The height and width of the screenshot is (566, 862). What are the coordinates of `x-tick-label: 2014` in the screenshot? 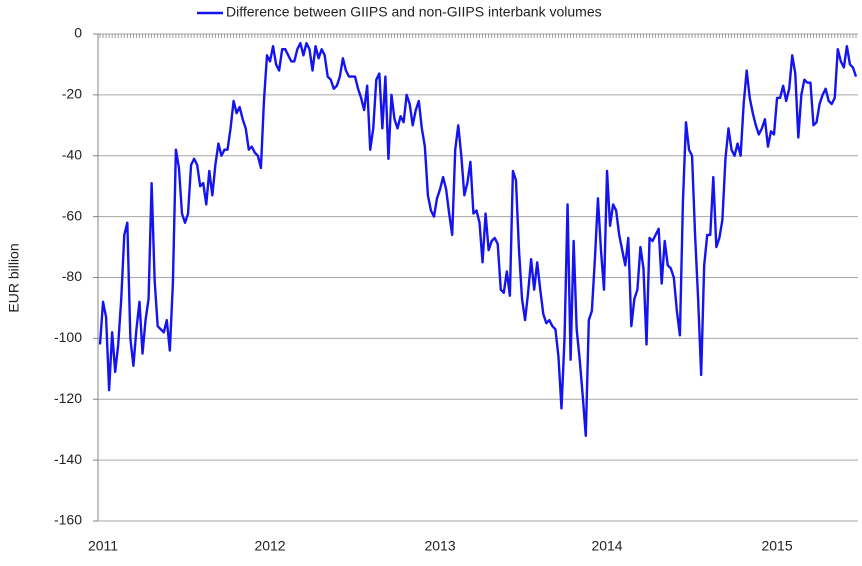 It's located at (606, 546).